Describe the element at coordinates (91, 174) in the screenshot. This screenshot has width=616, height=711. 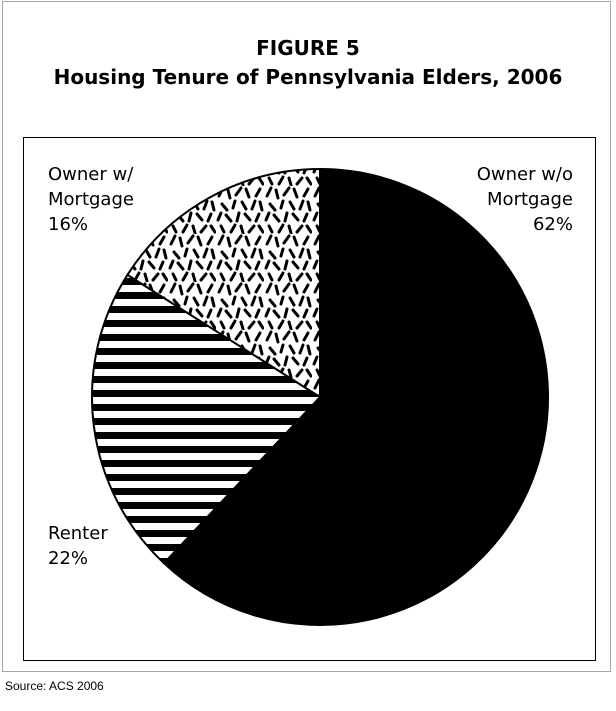
I see `slice-name-line: Owner w/` at that location.